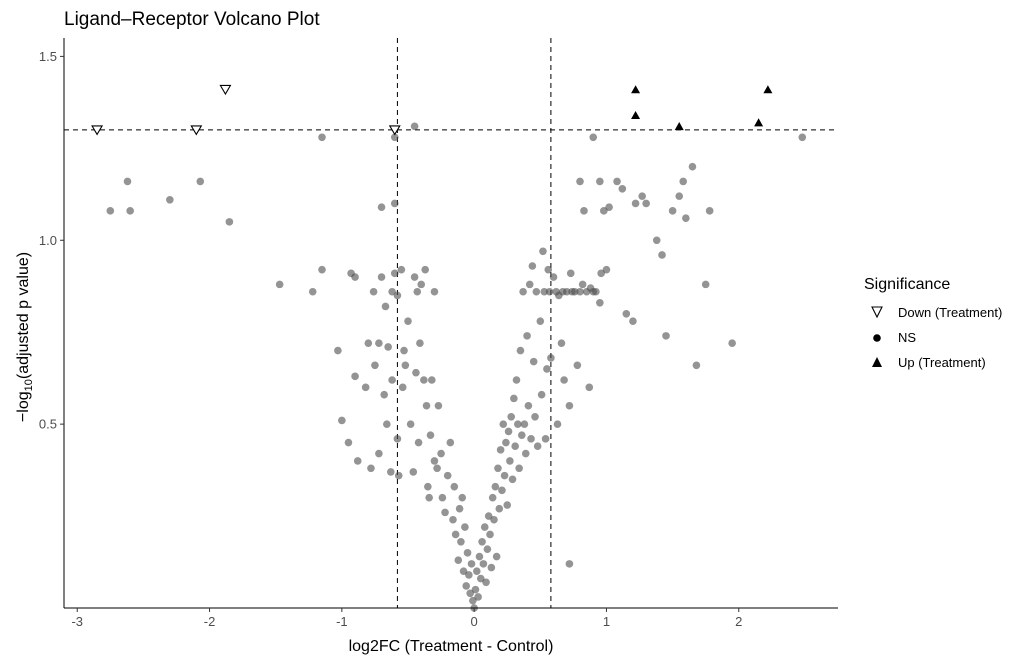 This screenshot has height=663, width=1030. Describe the element at coordinates (877, 362) in the screenshot. I see `legend-up-triangle-icon` at that location.